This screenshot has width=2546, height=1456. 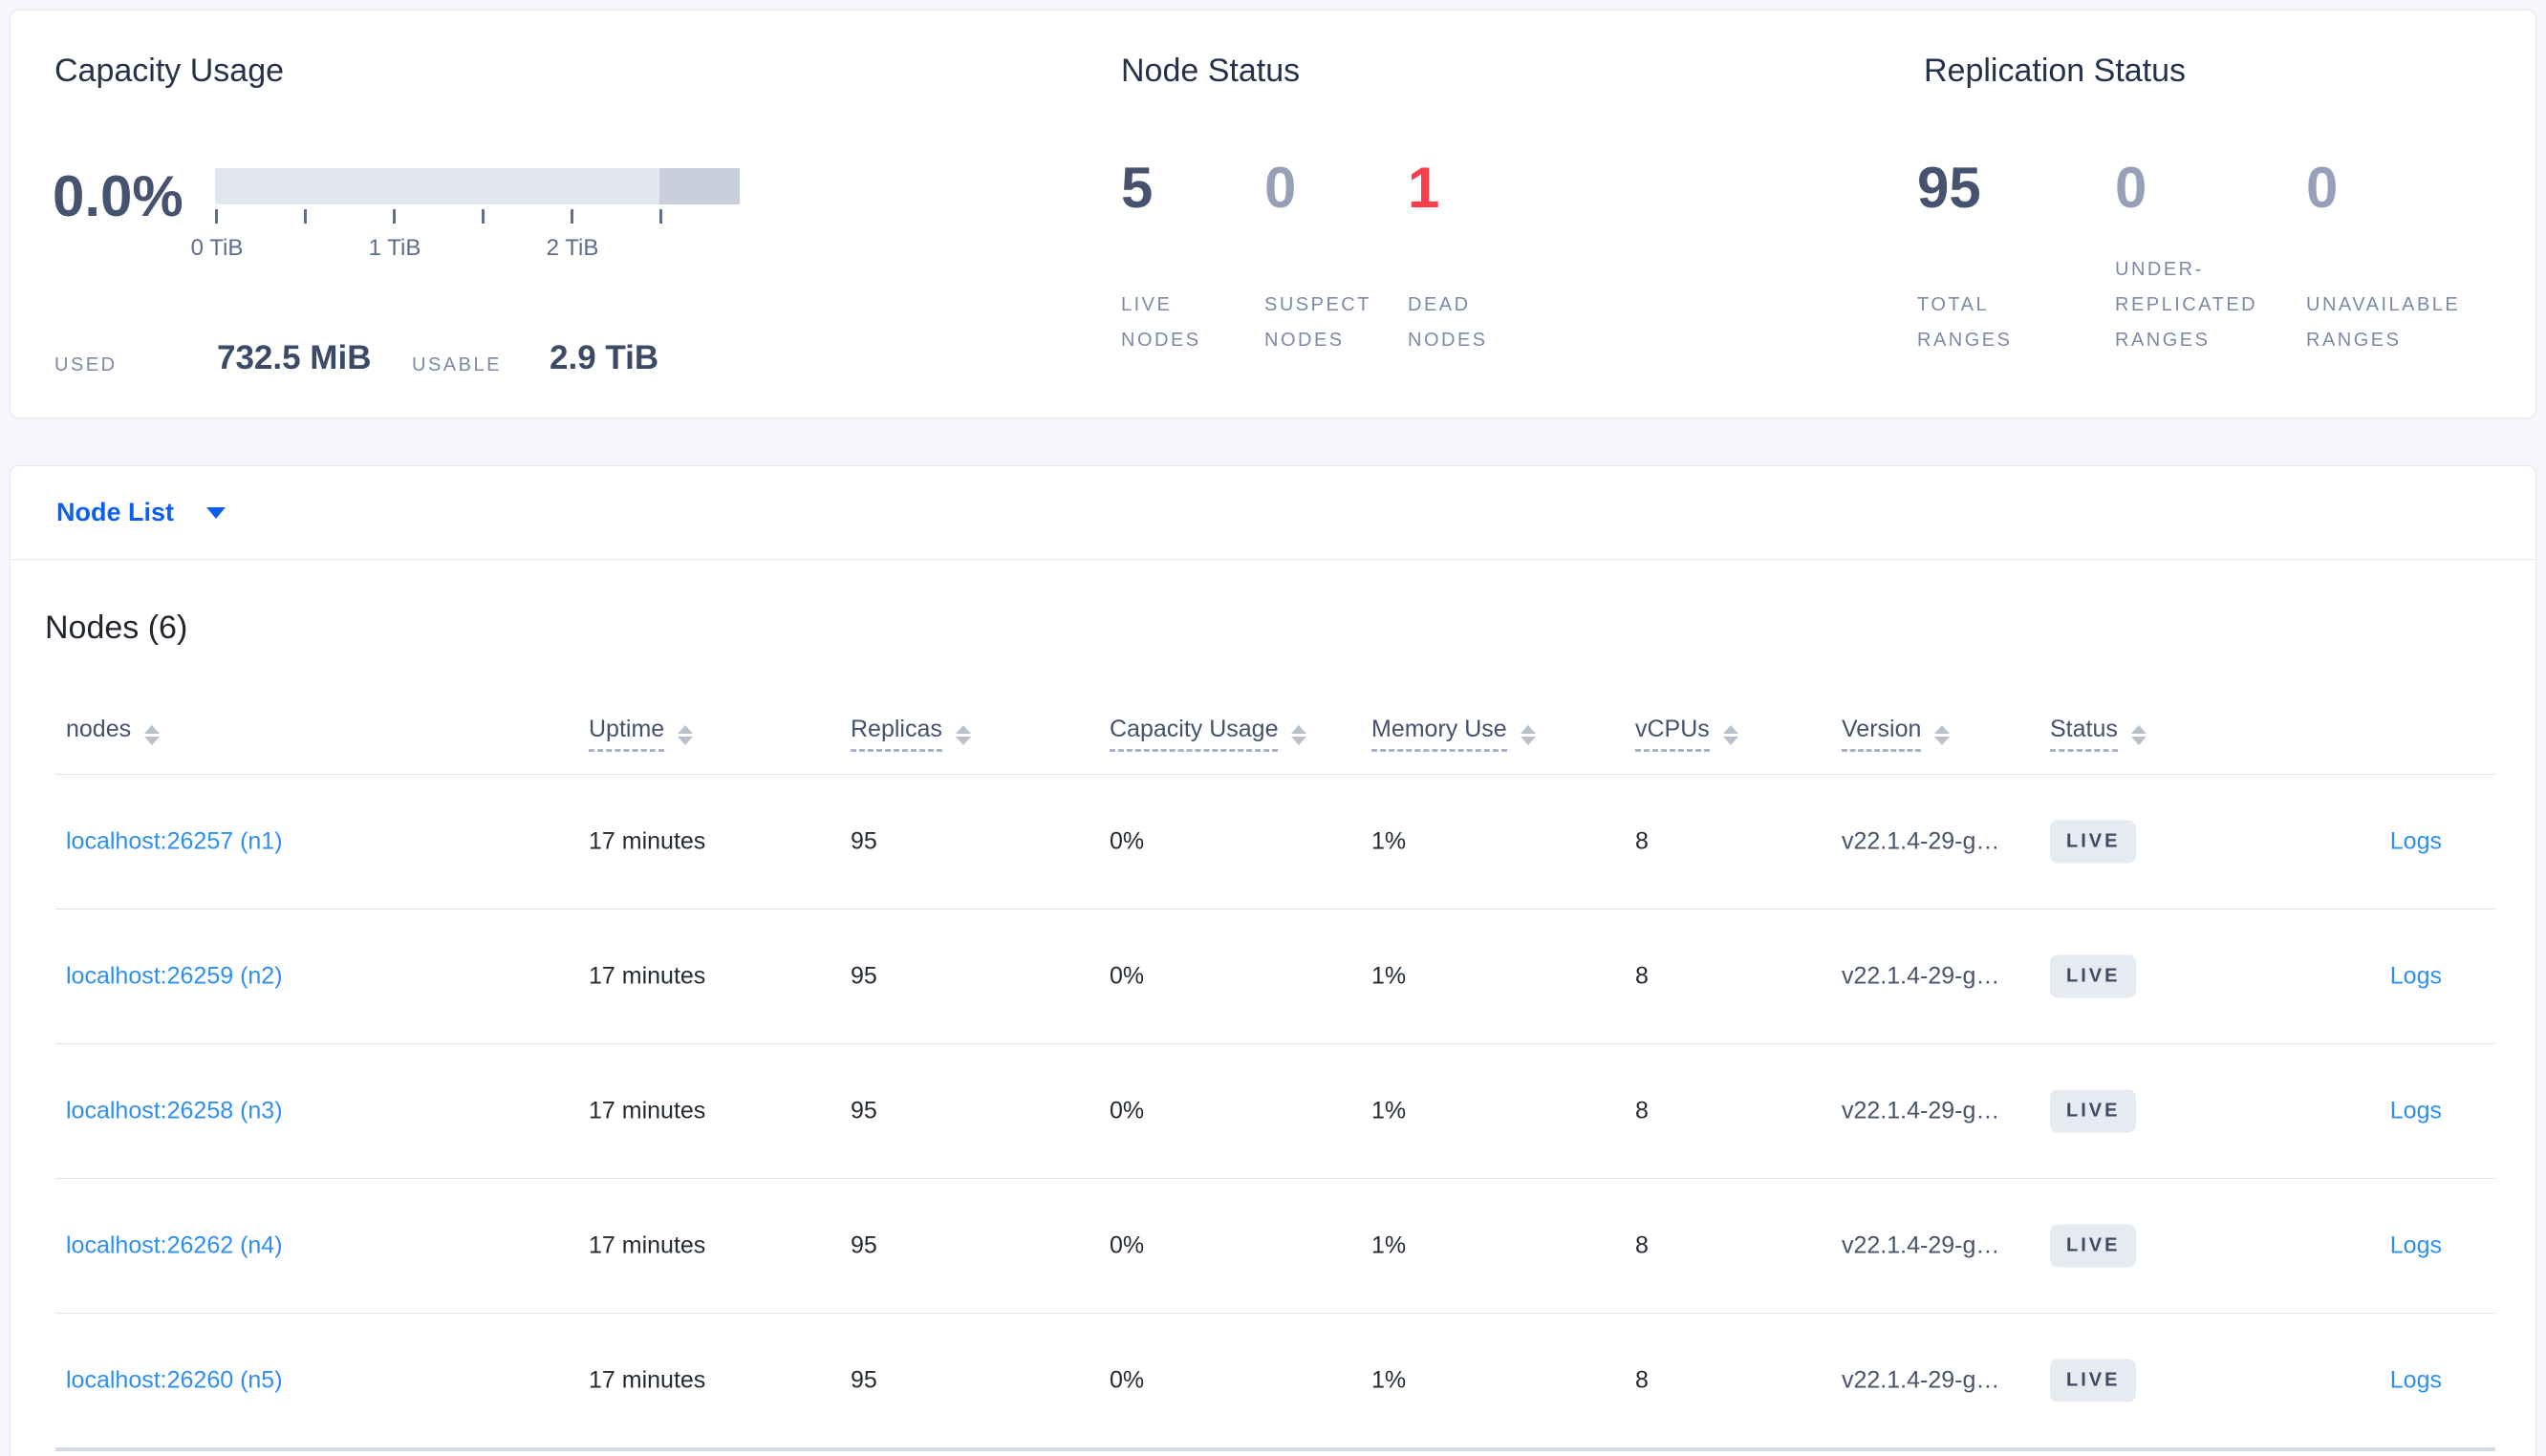 What do you see at coordinates (2055, 71) in the screenshot?
I see `replication-status-title: Replication Status` at bounding box center [2055, 71].